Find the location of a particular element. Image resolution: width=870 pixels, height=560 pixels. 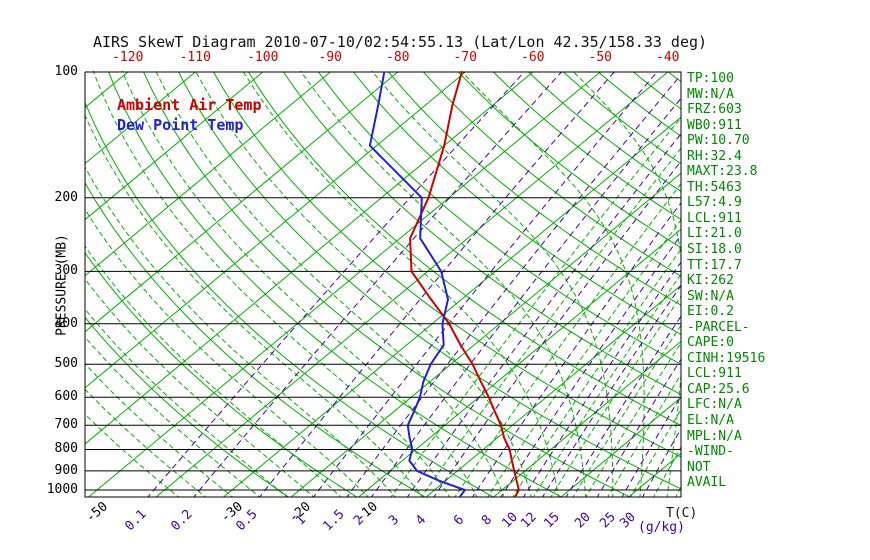

stats-line: EI:0.2 is located at coordinates (710, 312).